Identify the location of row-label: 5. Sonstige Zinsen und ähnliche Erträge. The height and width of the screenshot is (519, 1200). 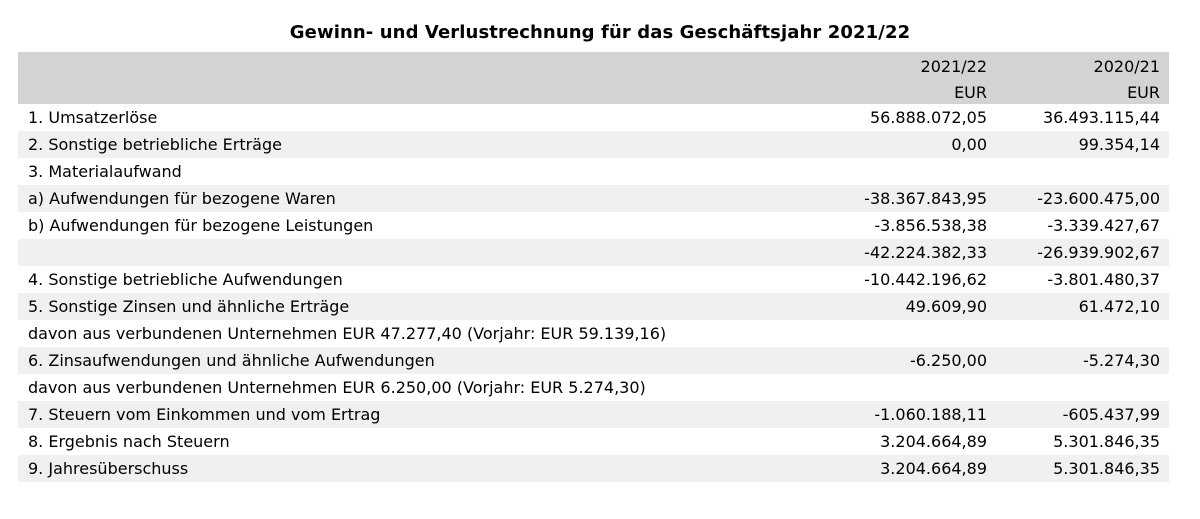
(189, 306).